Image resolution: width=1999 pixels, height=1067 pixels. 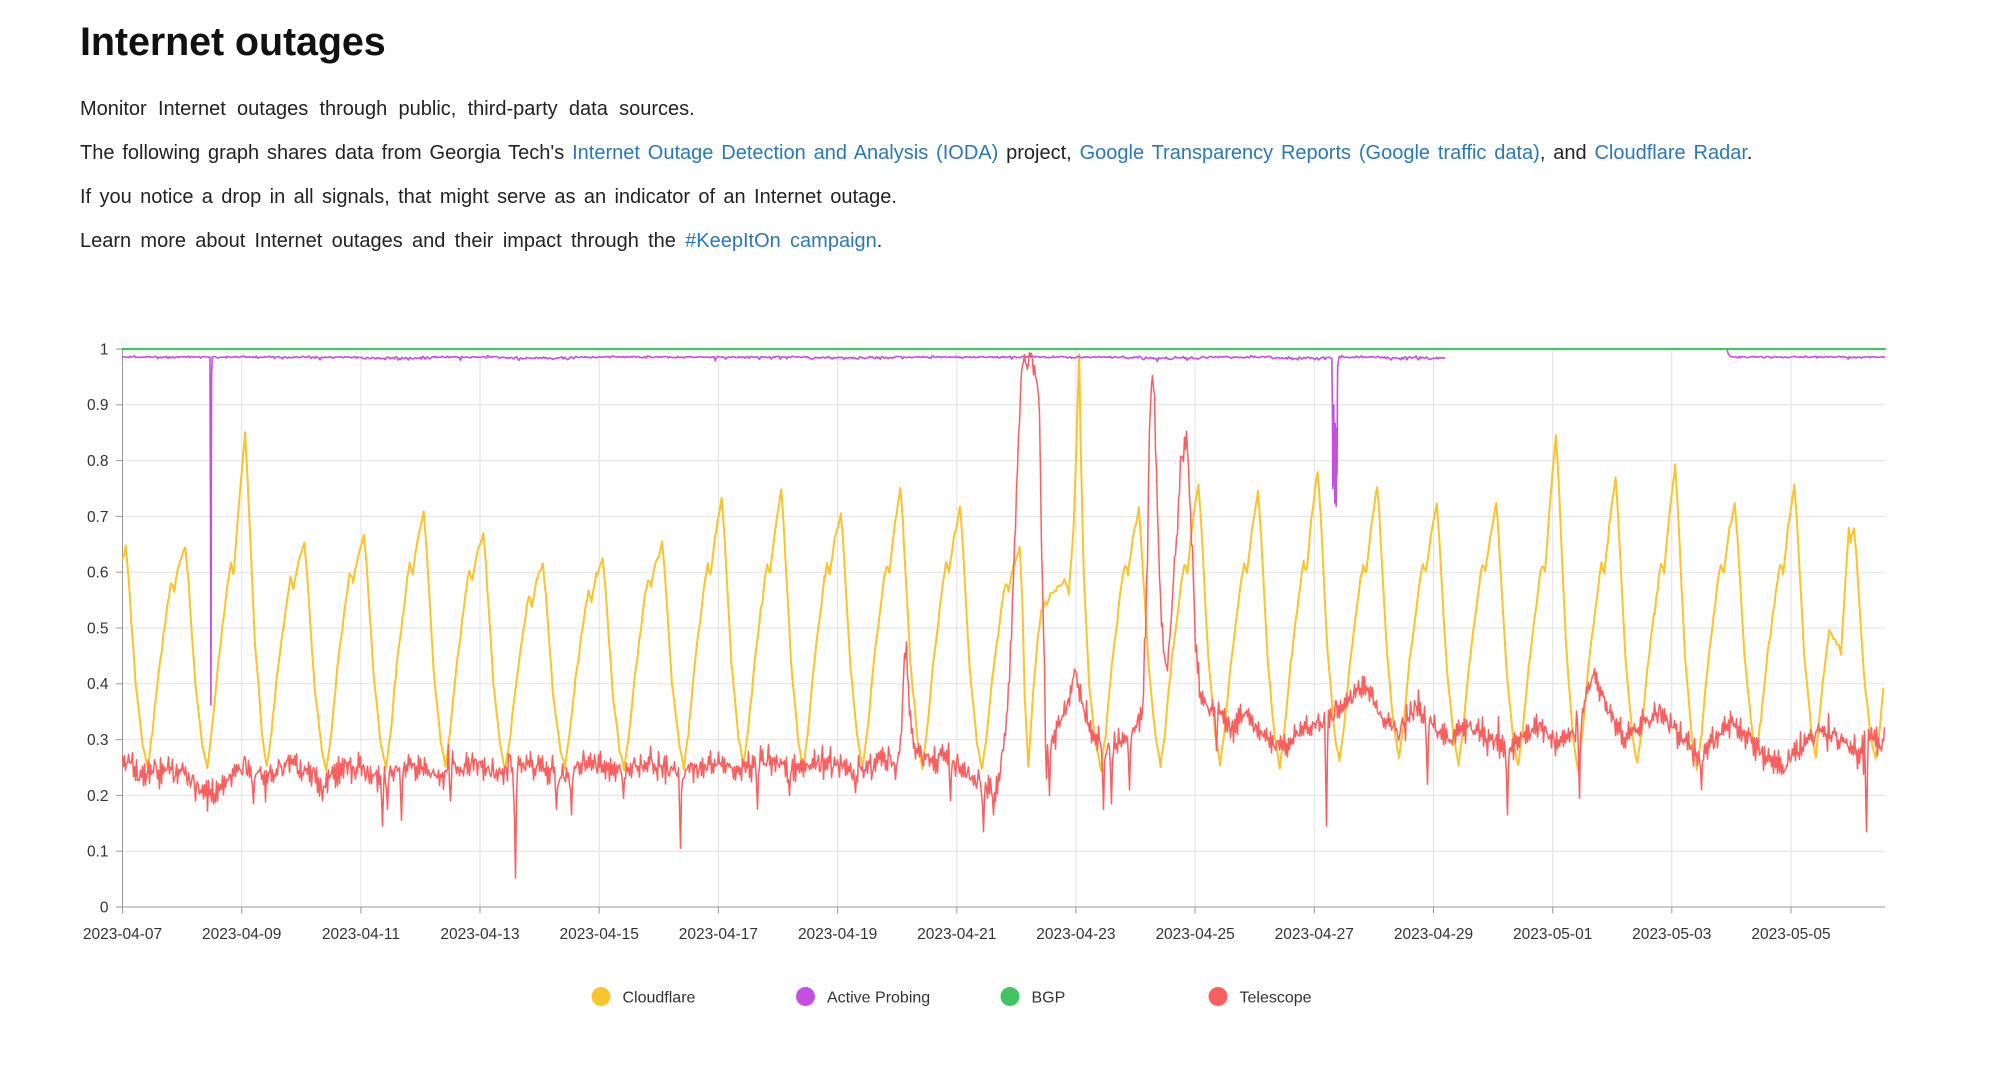 What do you see at coordinates (98, 684) in the screenshot?
I see `svg-text: 0.4` at bounding box center [98, 684].